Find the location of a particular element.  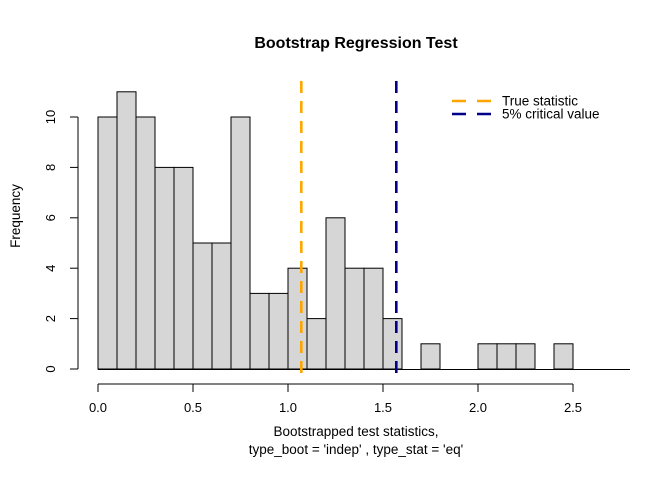

y-tick-label: 8 is located at coordinates (50, 167).